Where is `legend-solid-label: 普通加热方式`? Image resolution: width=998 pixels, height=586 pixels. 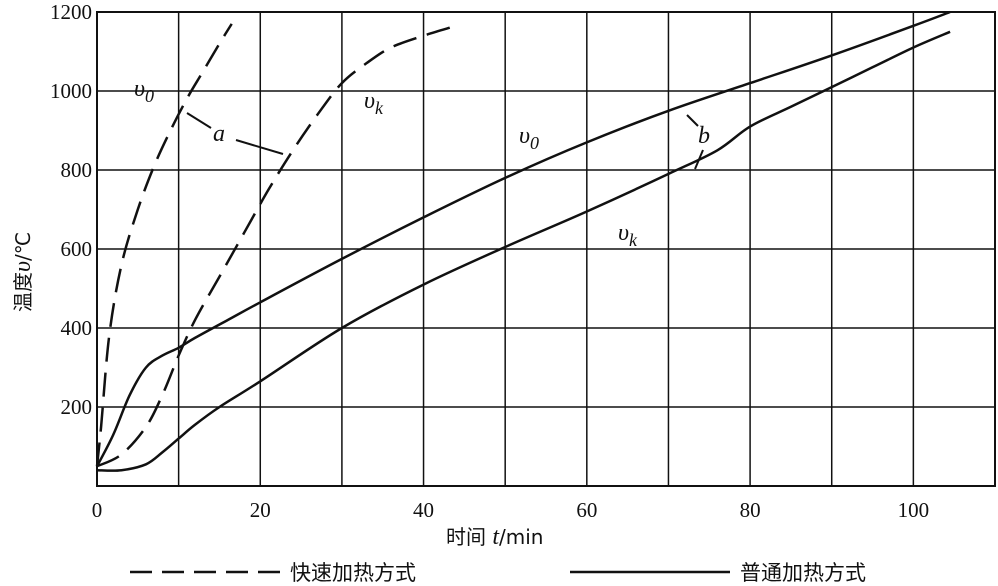 legend-solid-label: 普通加热方式 is located at coordinates (803, 573).